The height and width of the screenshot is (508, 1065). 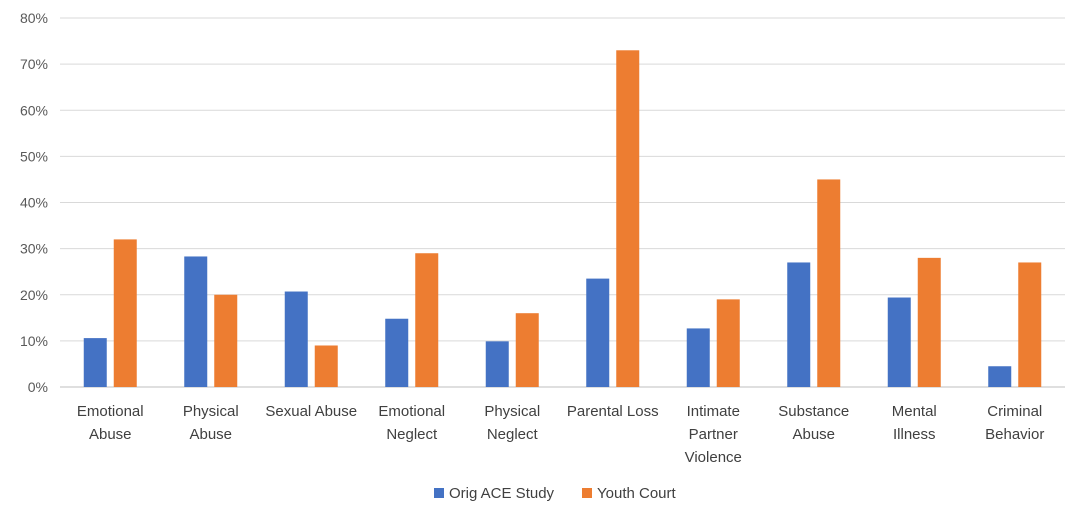 I want to click on y-axis-tick-labels: 0% 10% 20% 30% 40% 50% 60% 70% 80%, so click(x=34, y=202).